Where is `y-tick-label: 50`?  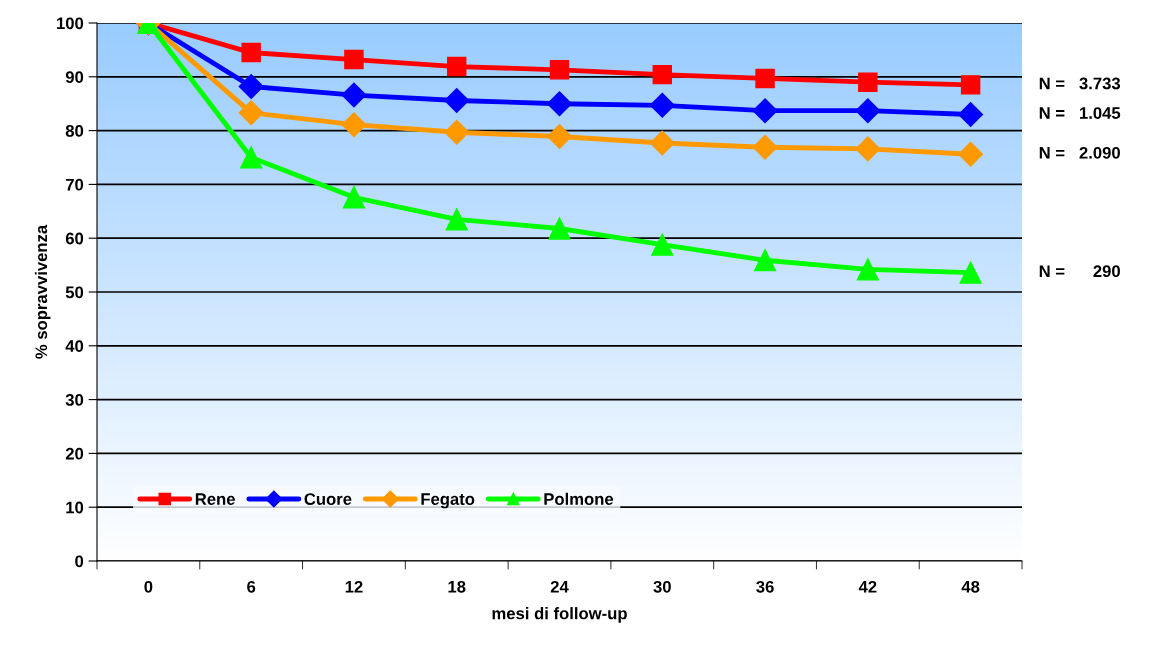
y-tick-label: 50 is located at coordinates (74, 292).